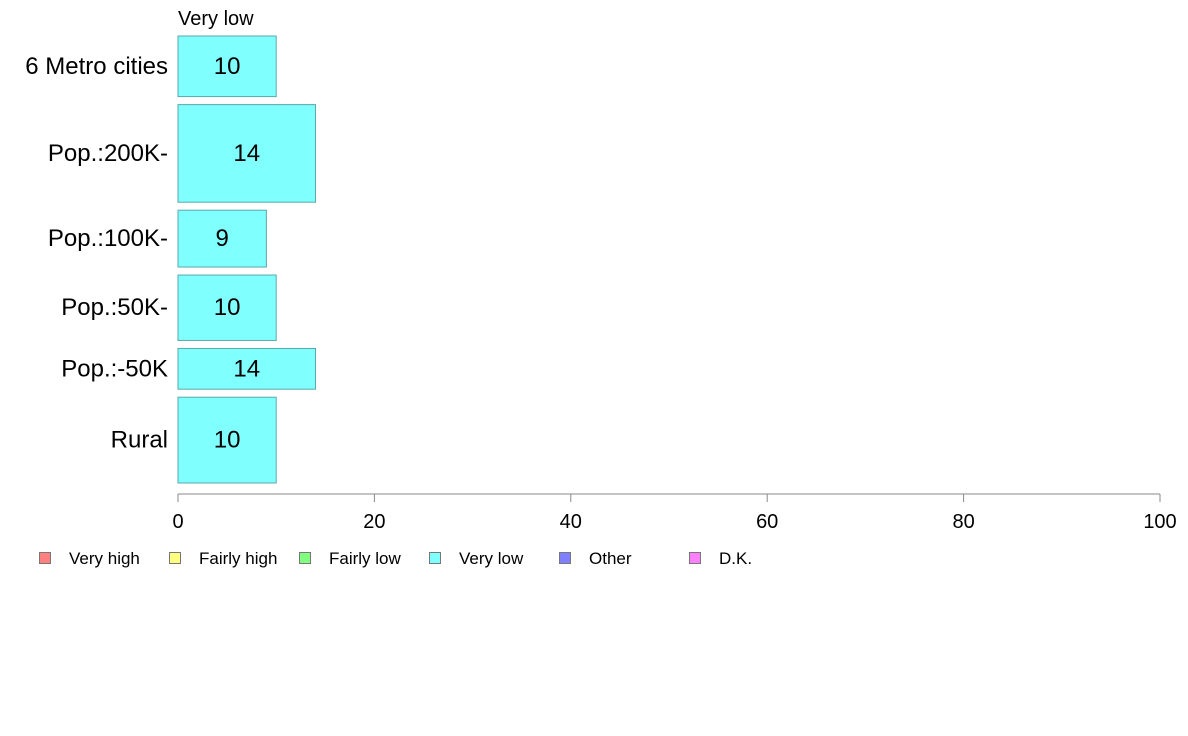 This screenshot has width=1188, height=736. What do you see at coordinates (104, 558) in the screenshot?
I see `legend-label-very-high: Very high` at bounding box center [104, 558].